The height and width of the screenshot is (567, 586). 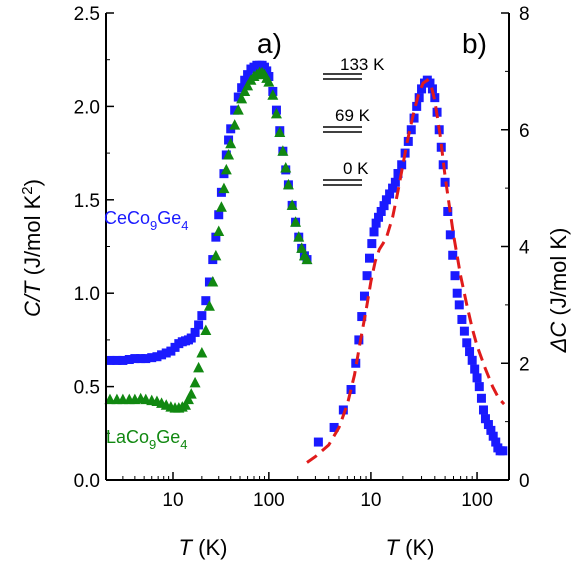 I want to click on panel-b-y-tick-label: 6, so click(x=524, y=131).